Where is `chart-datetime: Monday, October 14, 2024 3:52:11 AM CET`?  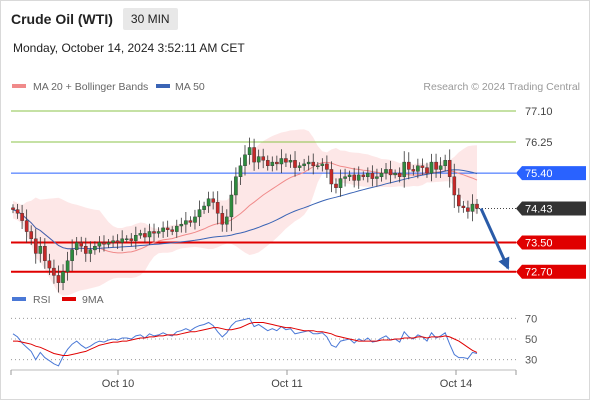 chart-datetime: Monday, October 14, 2024 3:52:11 AM CET is located at coordinates (129, 48).